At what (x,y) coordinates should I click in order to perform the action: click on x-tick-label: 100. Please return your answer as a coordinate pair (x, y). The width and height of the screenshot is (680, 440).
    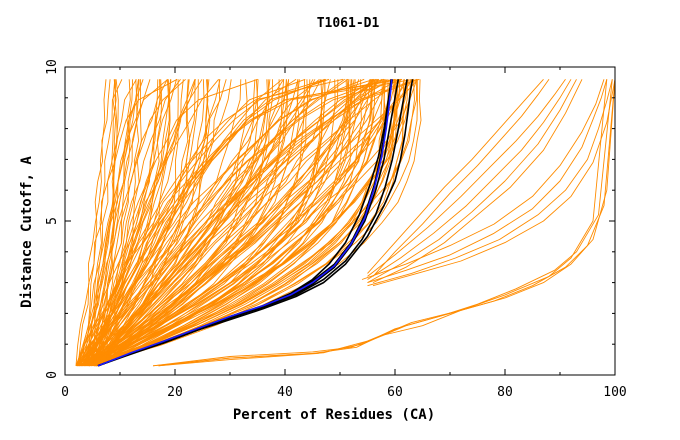
    Looking at the image, I should click on (614, 392).